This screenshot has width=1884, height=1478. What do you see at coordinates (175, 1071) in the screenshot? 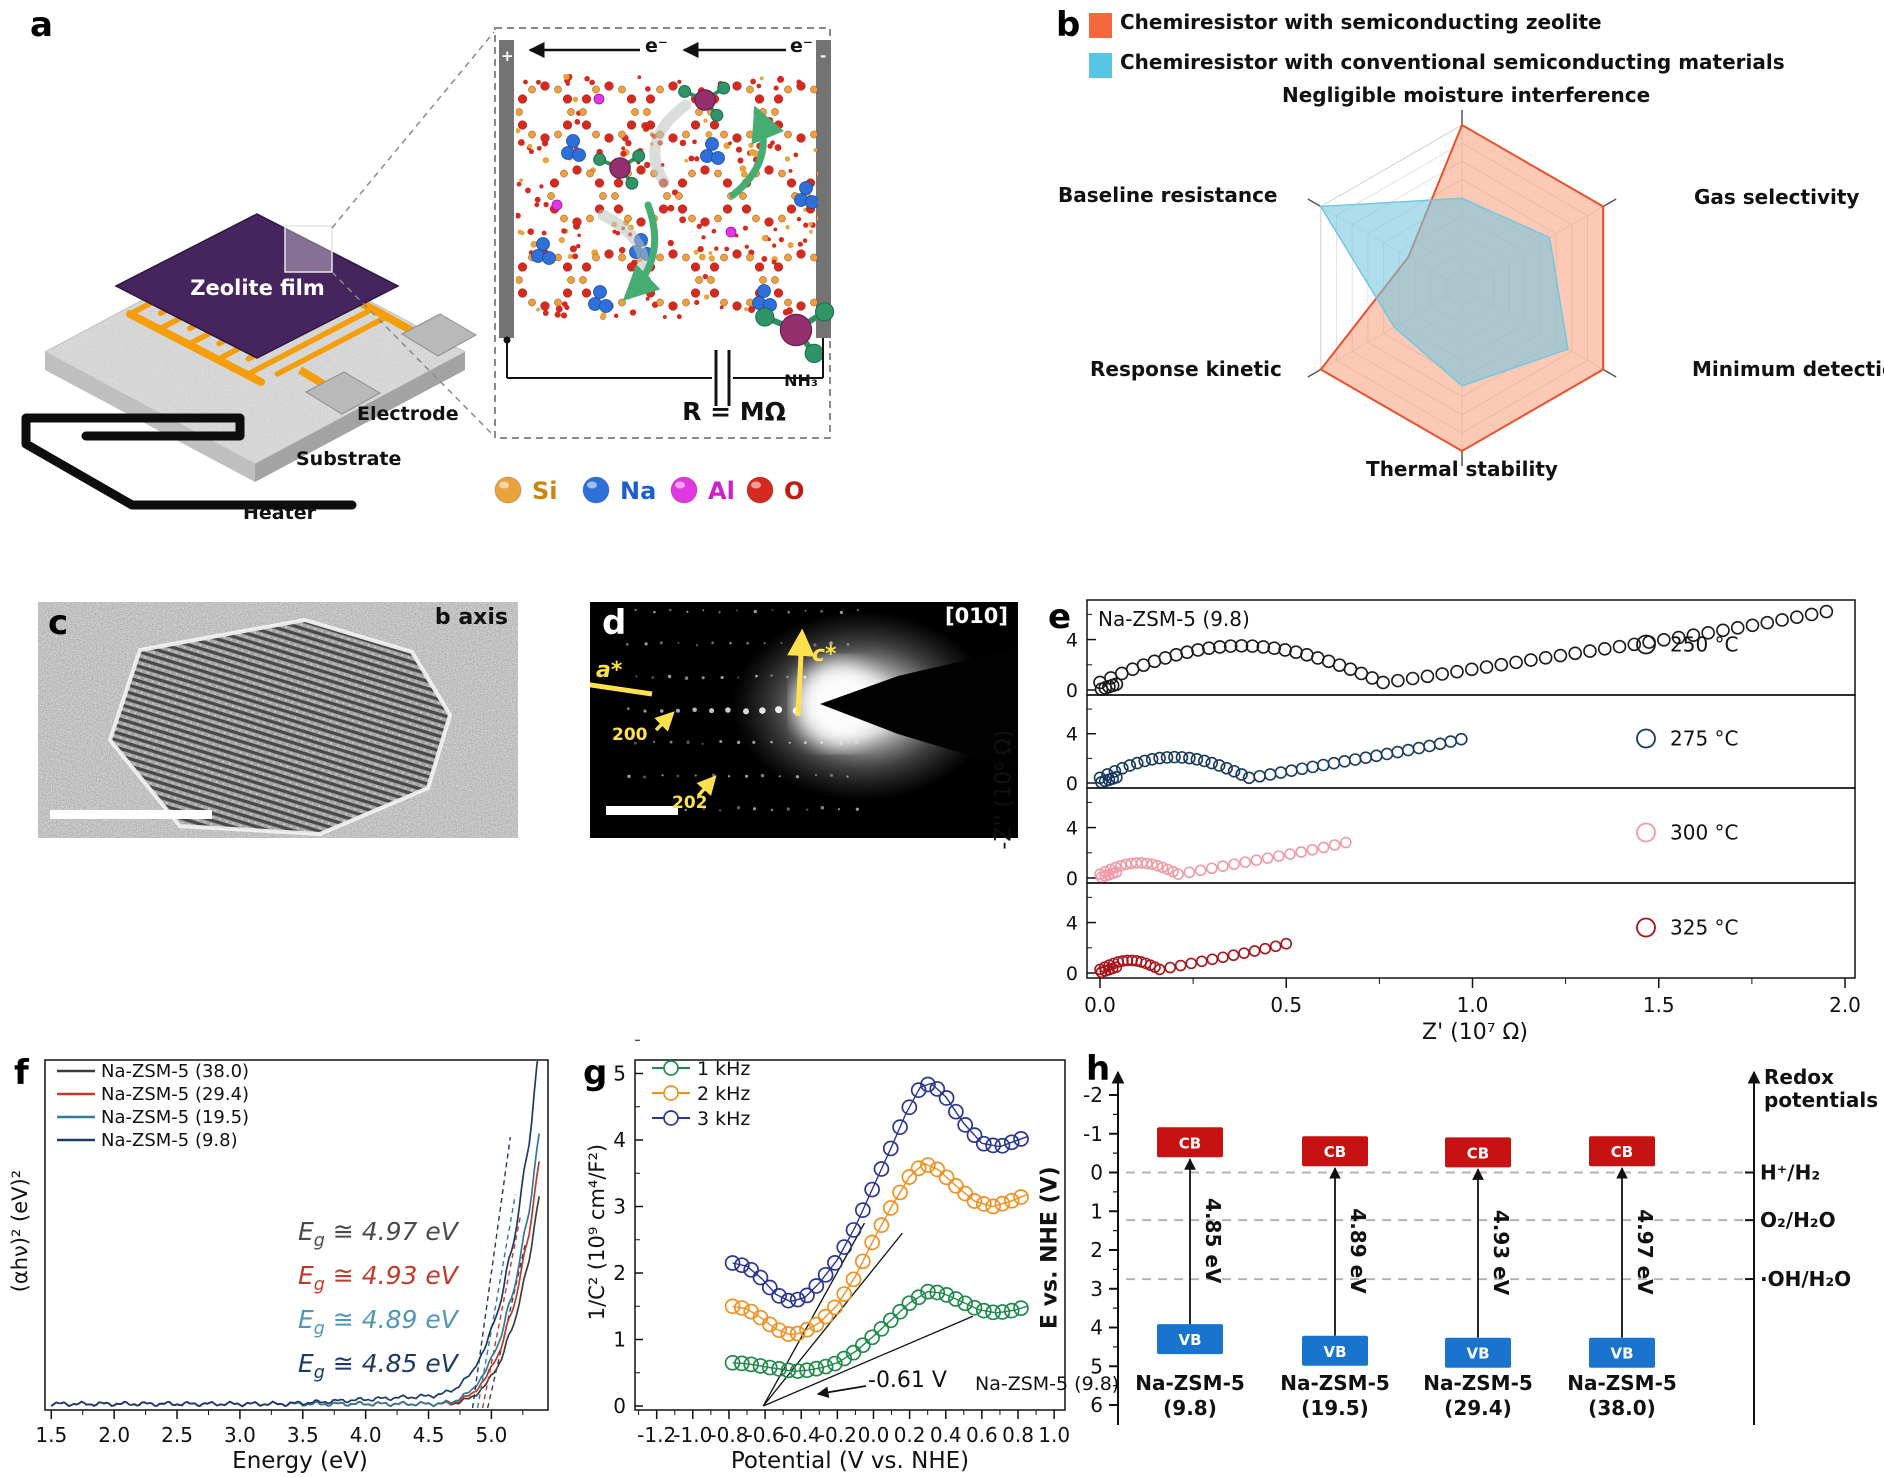
I see `legend-label: Na-ZSM-5 (38.0)` at bounding box center [175, 1071].